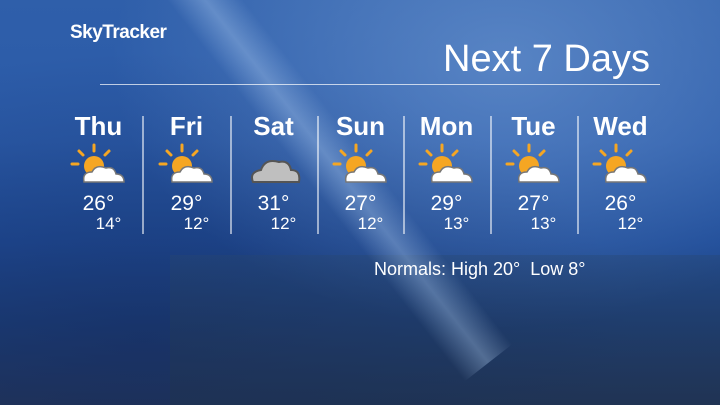  I want to click on day-label: Mon, so click(446, 126).